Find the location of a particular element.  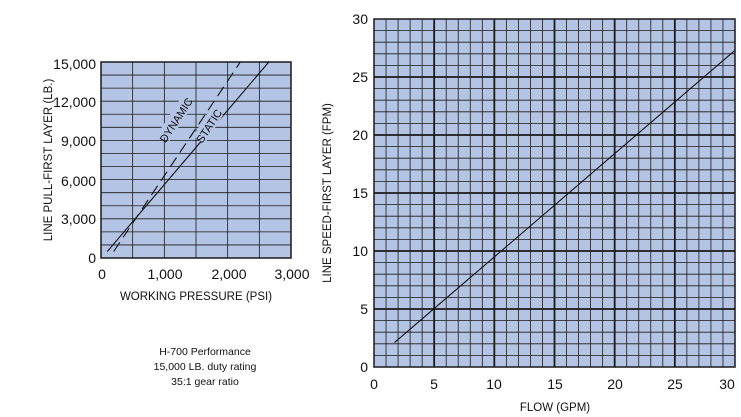

y-tick-label: 5 is located at coordinates (364, 309).